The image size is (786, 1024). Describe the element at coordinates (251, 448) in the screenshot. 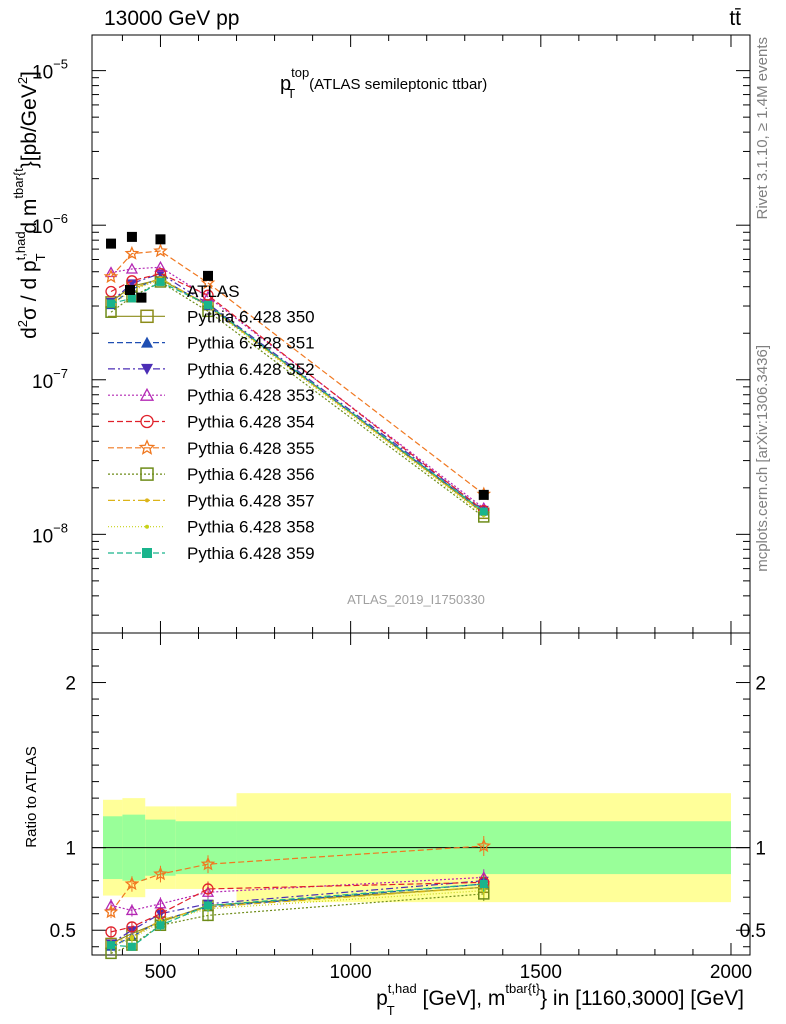

I see `legend-label-5: Pythia 6.428 355` at that location.